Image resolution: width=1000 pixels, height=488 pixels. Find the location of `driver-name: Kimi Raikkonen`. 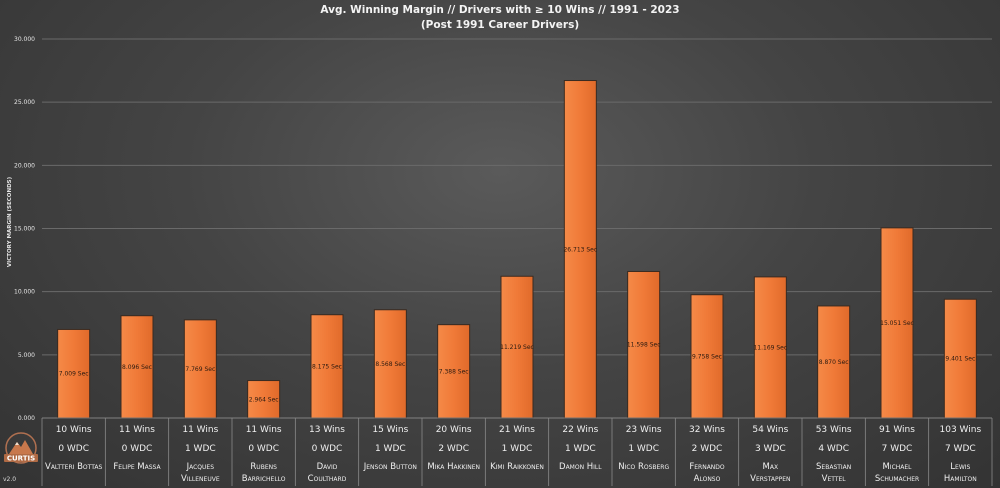

driver-name: Kimi Raikkonen is located at coordinates (517, 467).